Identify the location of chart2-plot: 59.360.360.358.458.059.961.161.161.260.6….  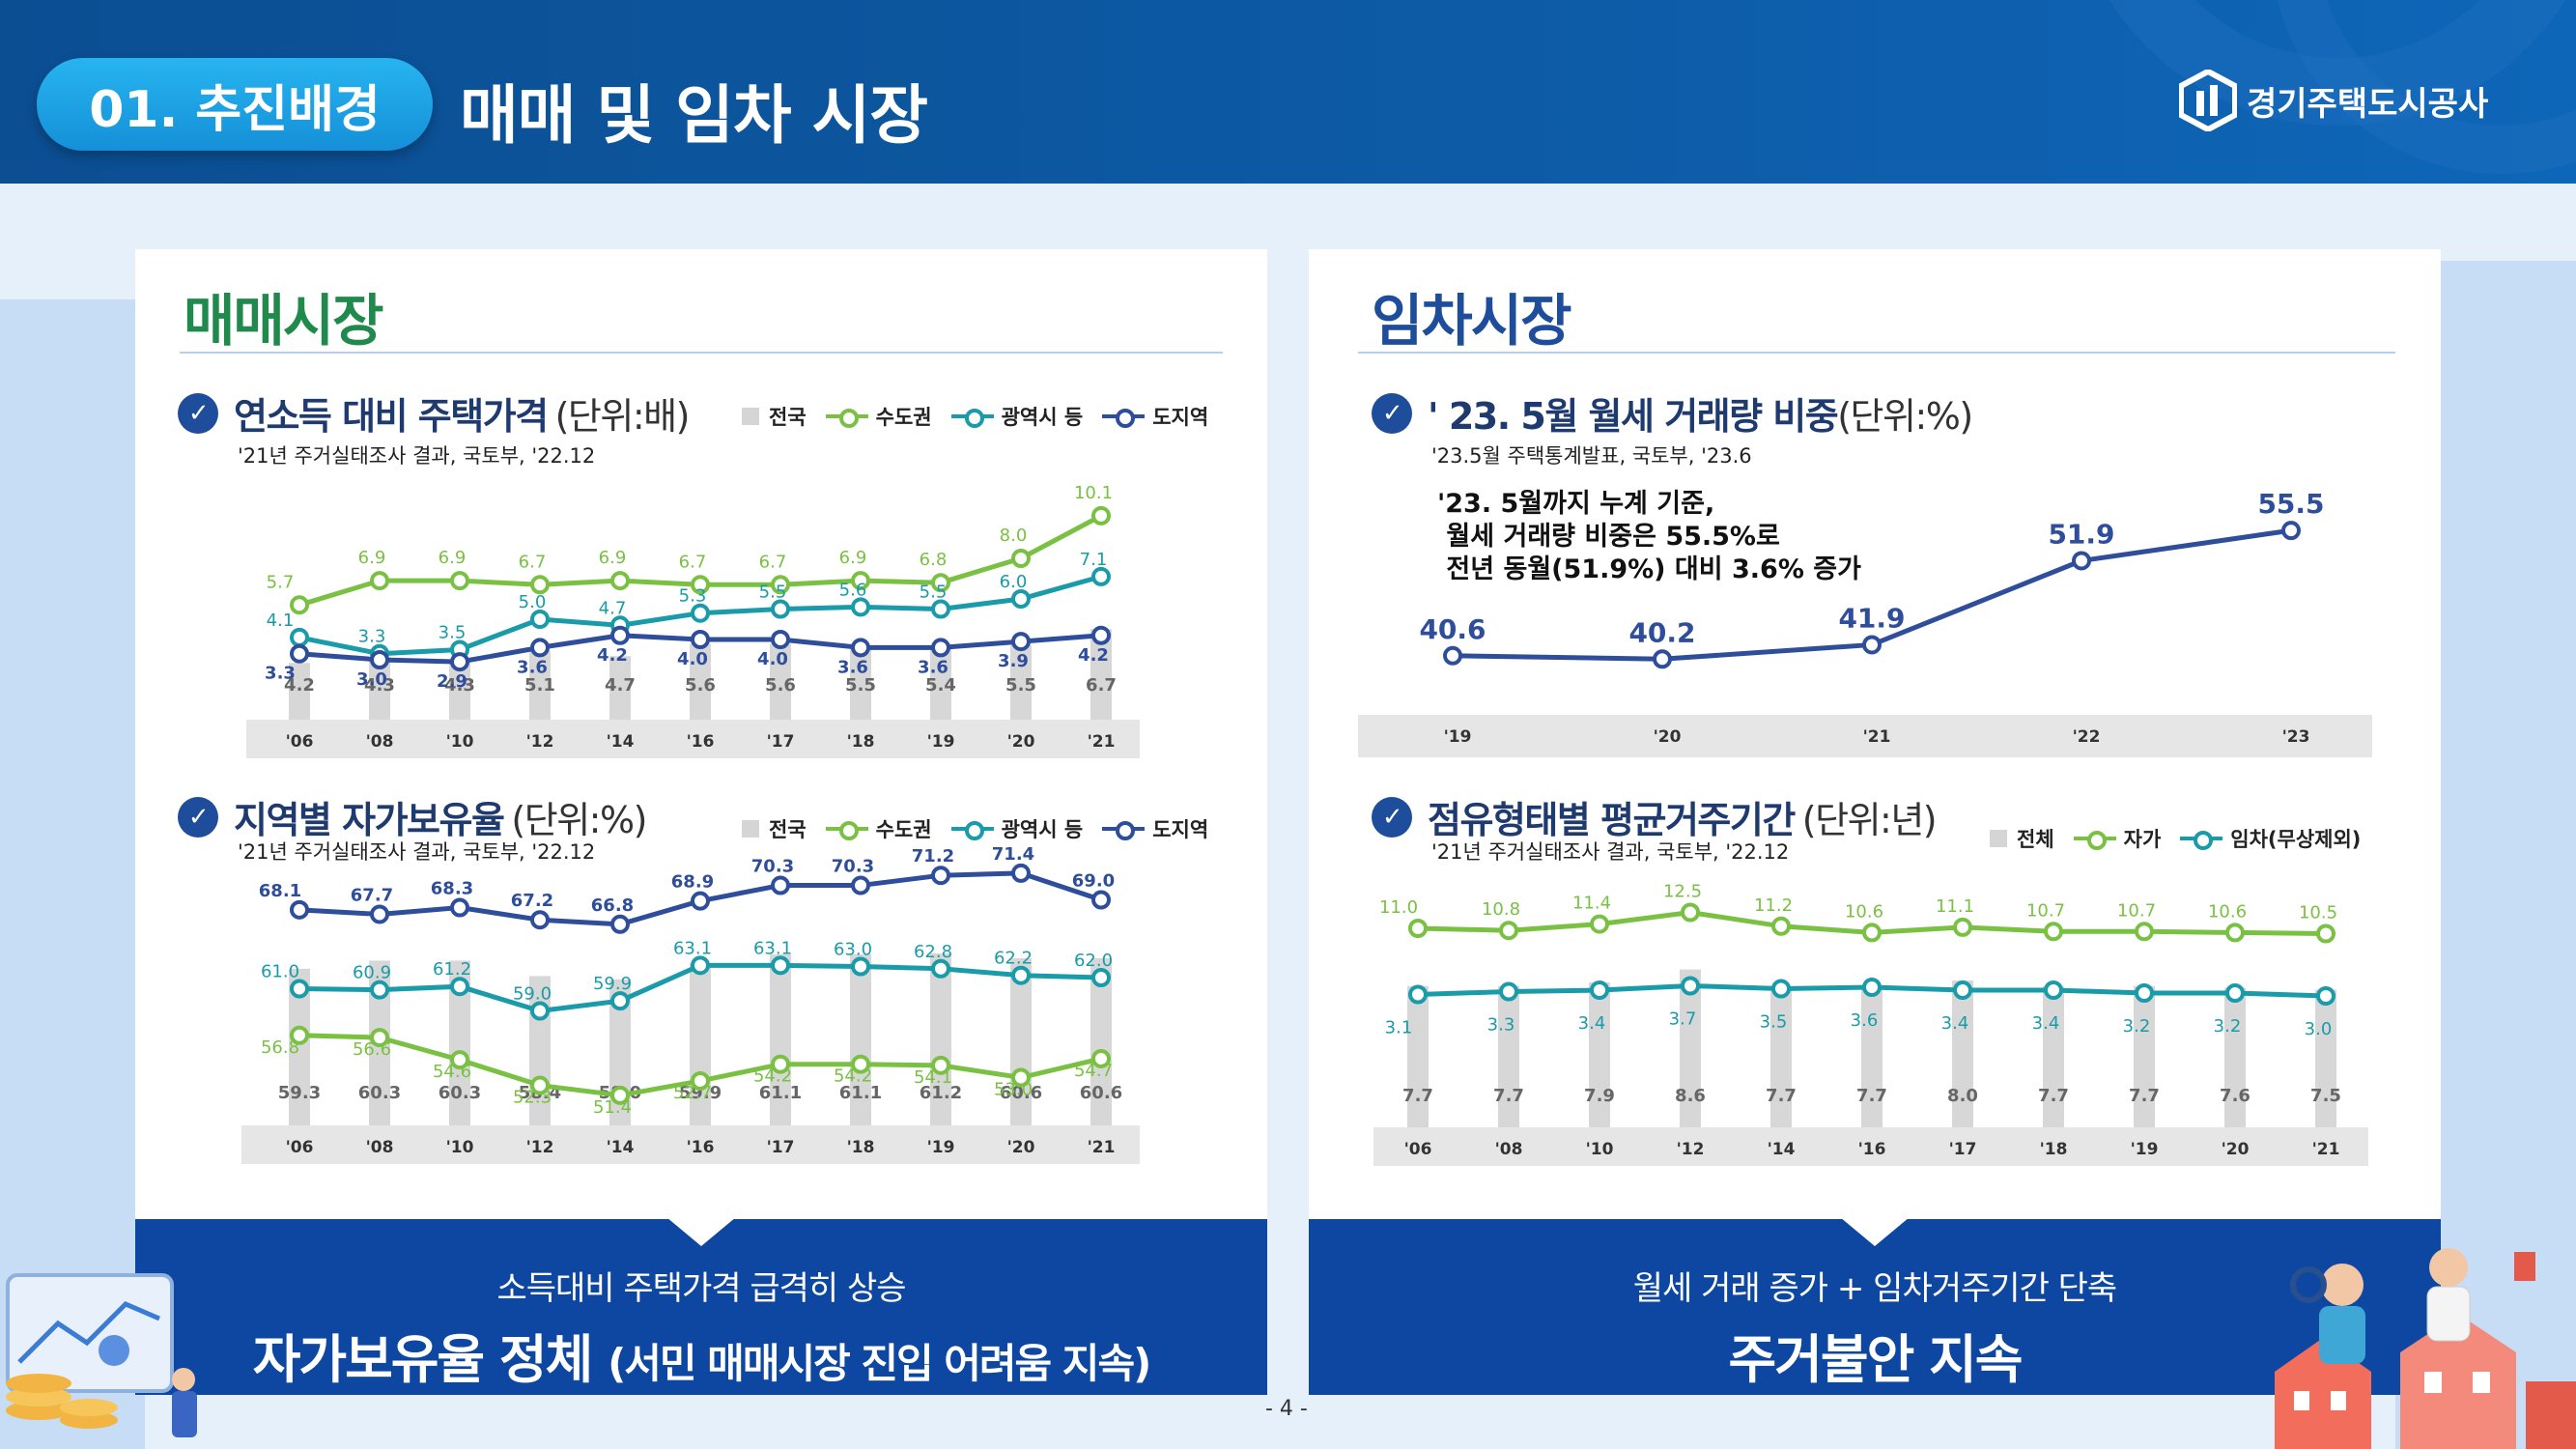
(690, 1004).